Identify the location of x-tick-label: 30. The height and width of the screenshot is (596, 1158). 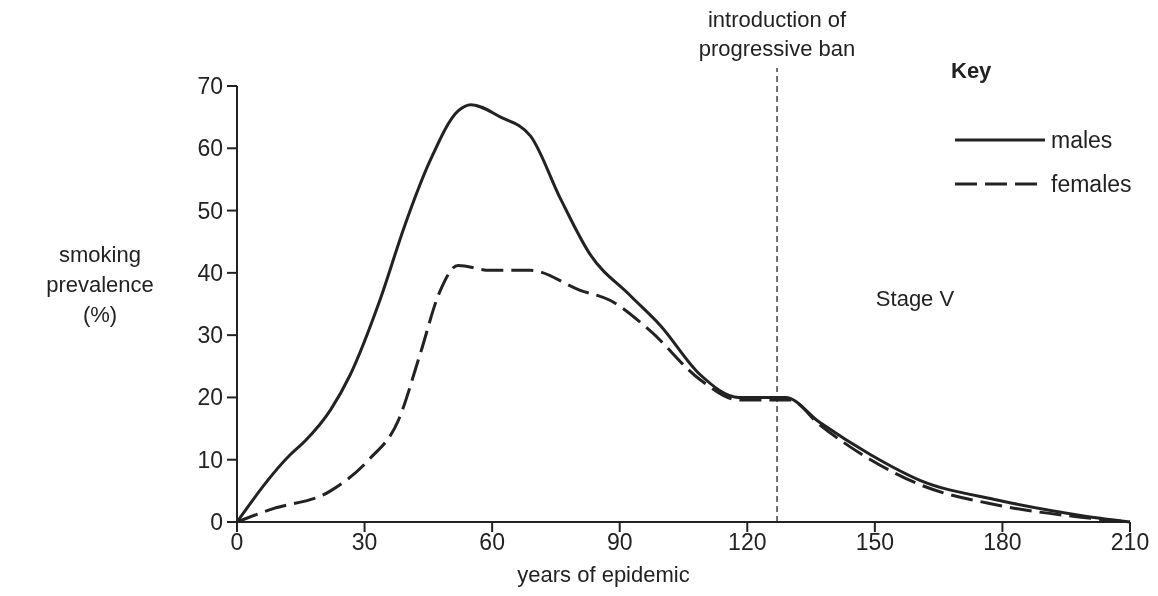
(364, 542).